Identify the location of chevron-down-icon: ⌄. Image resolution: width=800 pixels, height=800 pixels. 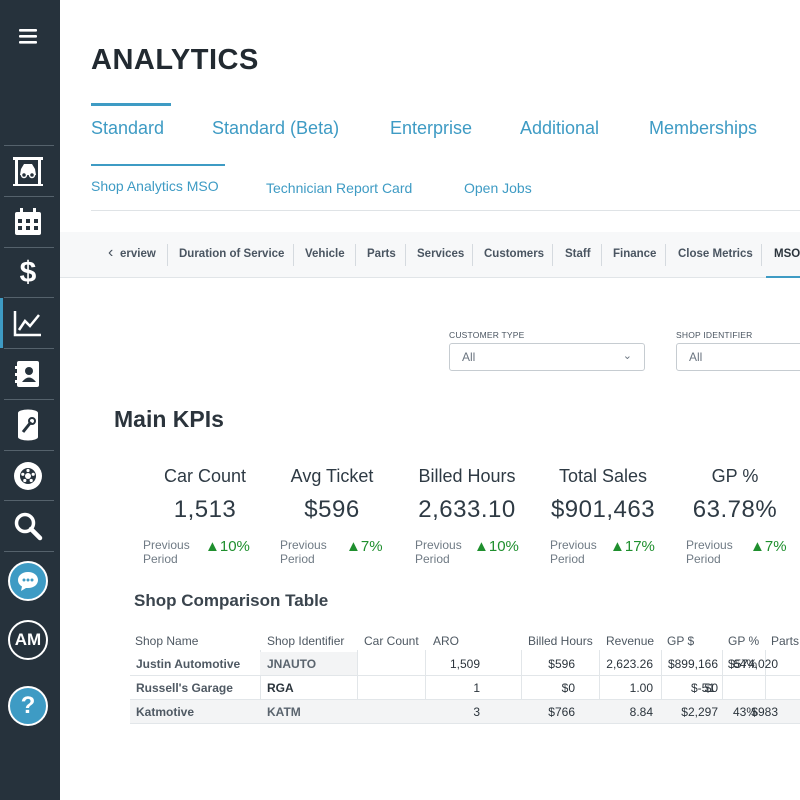
(627, 356).